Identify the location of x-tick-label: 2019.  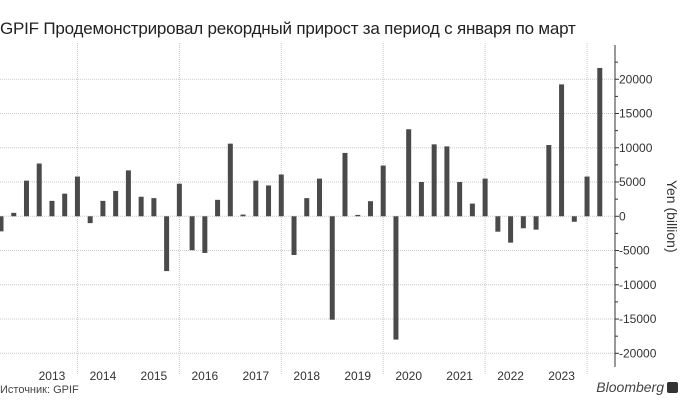
(357, 376).